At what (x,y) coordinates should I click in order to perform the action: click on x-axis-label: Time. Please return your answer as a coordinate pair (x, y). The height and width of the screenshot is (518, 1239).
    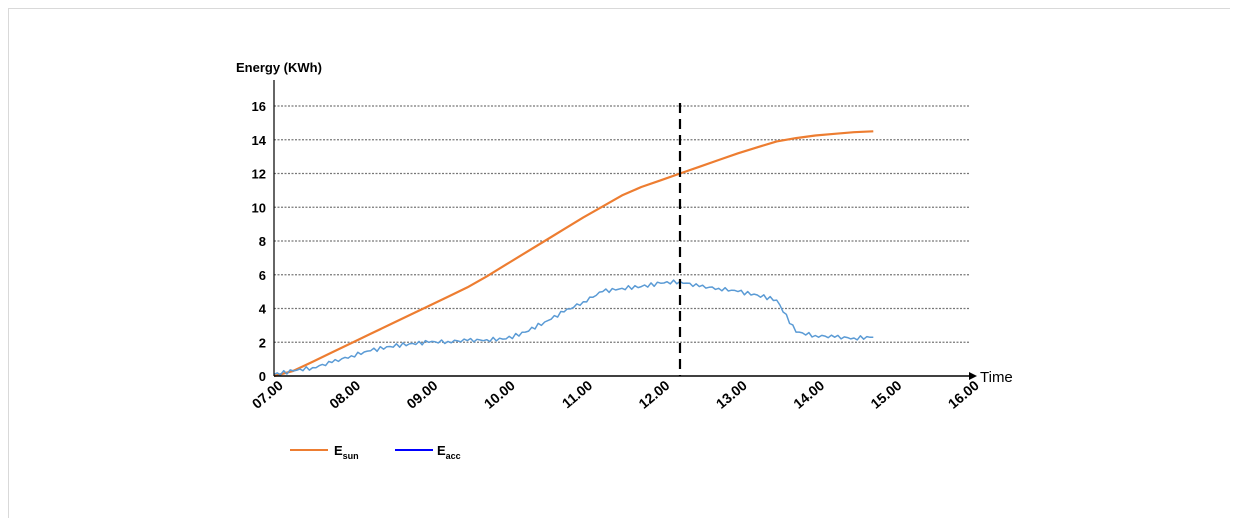
    Looking at the image, I should click on (996, 377).